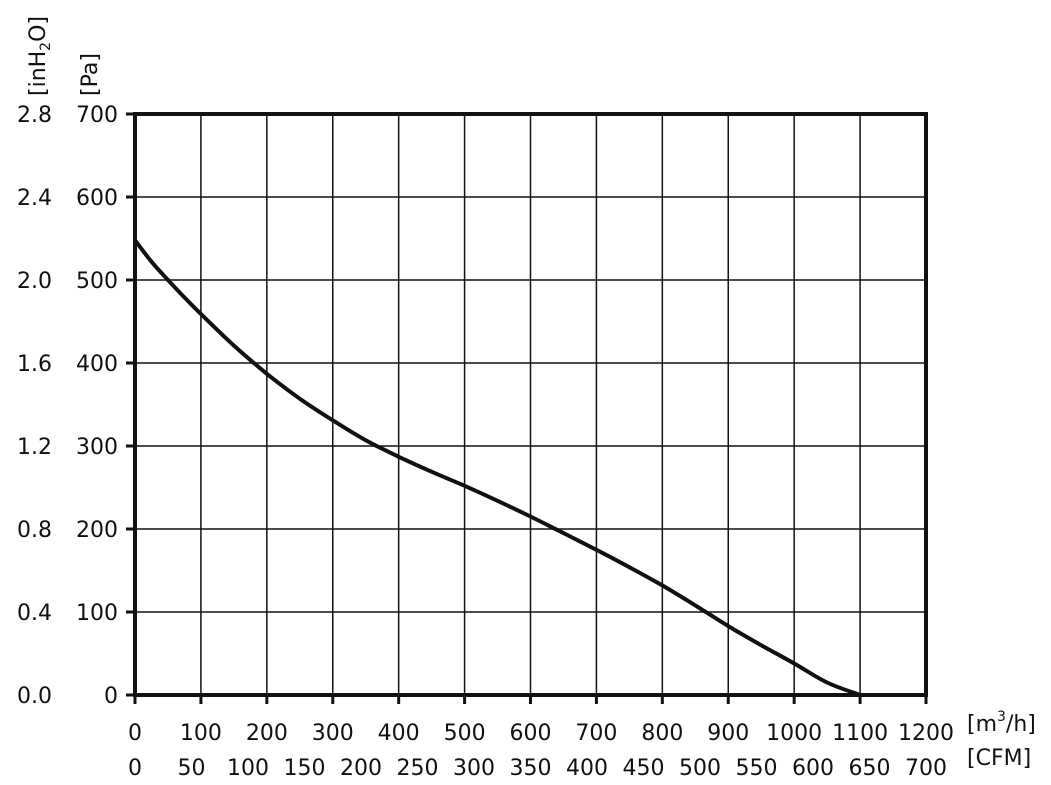 This screenshot has width=1051, height=785. Describe the element at coordinates (34, 281) in the screenshot. I see `y-tick-label-inh2o: 2.0` at that location.